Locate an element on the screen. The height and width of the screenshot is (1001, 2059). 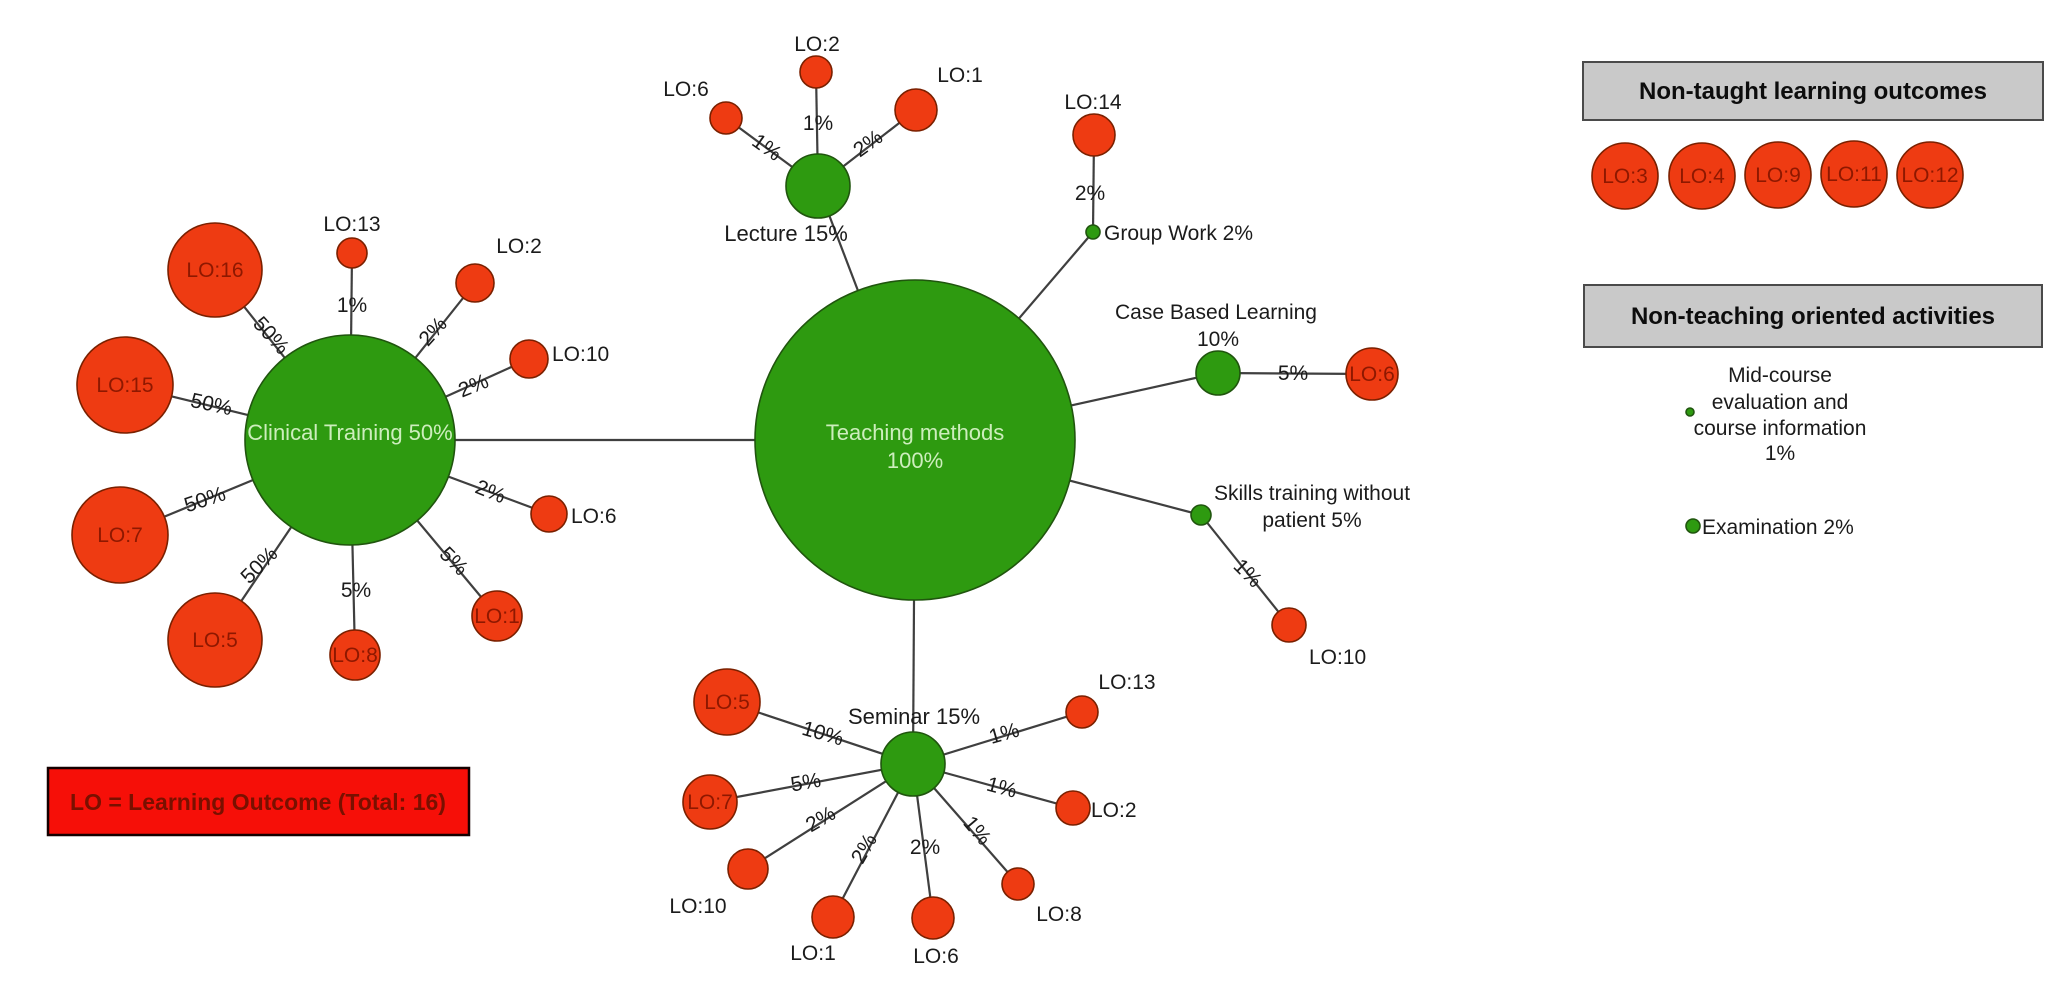
edge-line is located at coordinates (811, 783).